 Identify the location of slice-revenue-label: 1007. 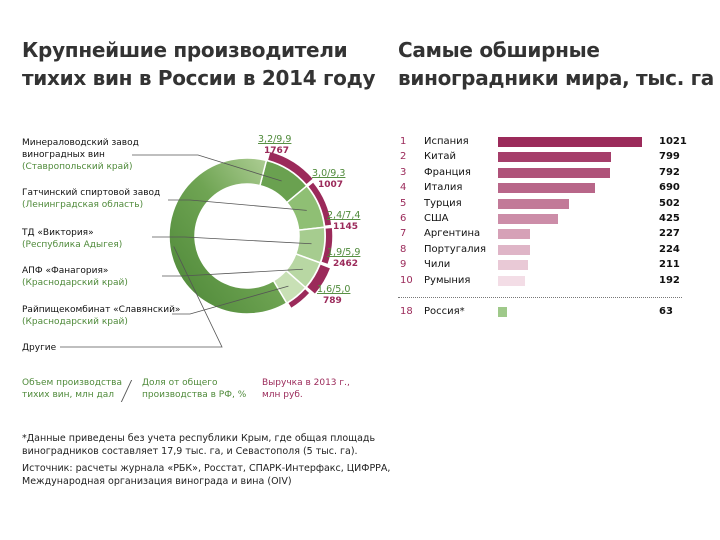
(330, 185).